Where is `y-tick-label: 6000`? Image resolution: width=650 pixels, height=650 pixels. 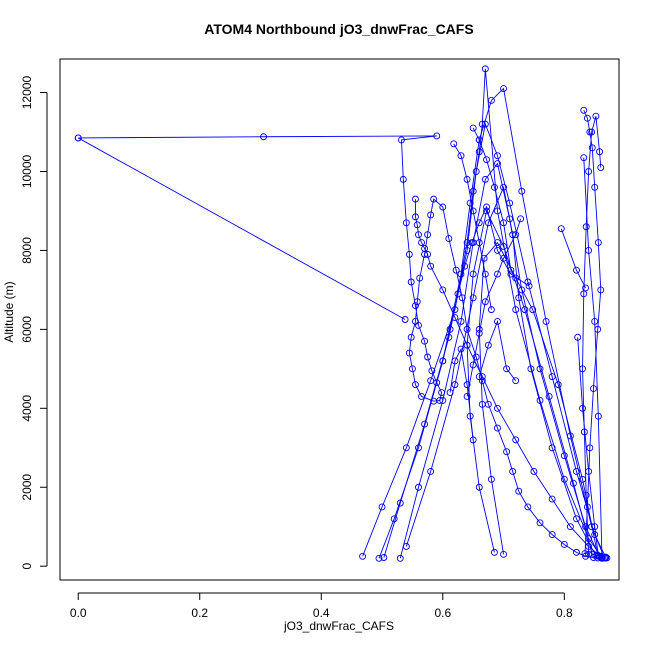 y-tick-label: 6000 is located at coordinates (27, 329).